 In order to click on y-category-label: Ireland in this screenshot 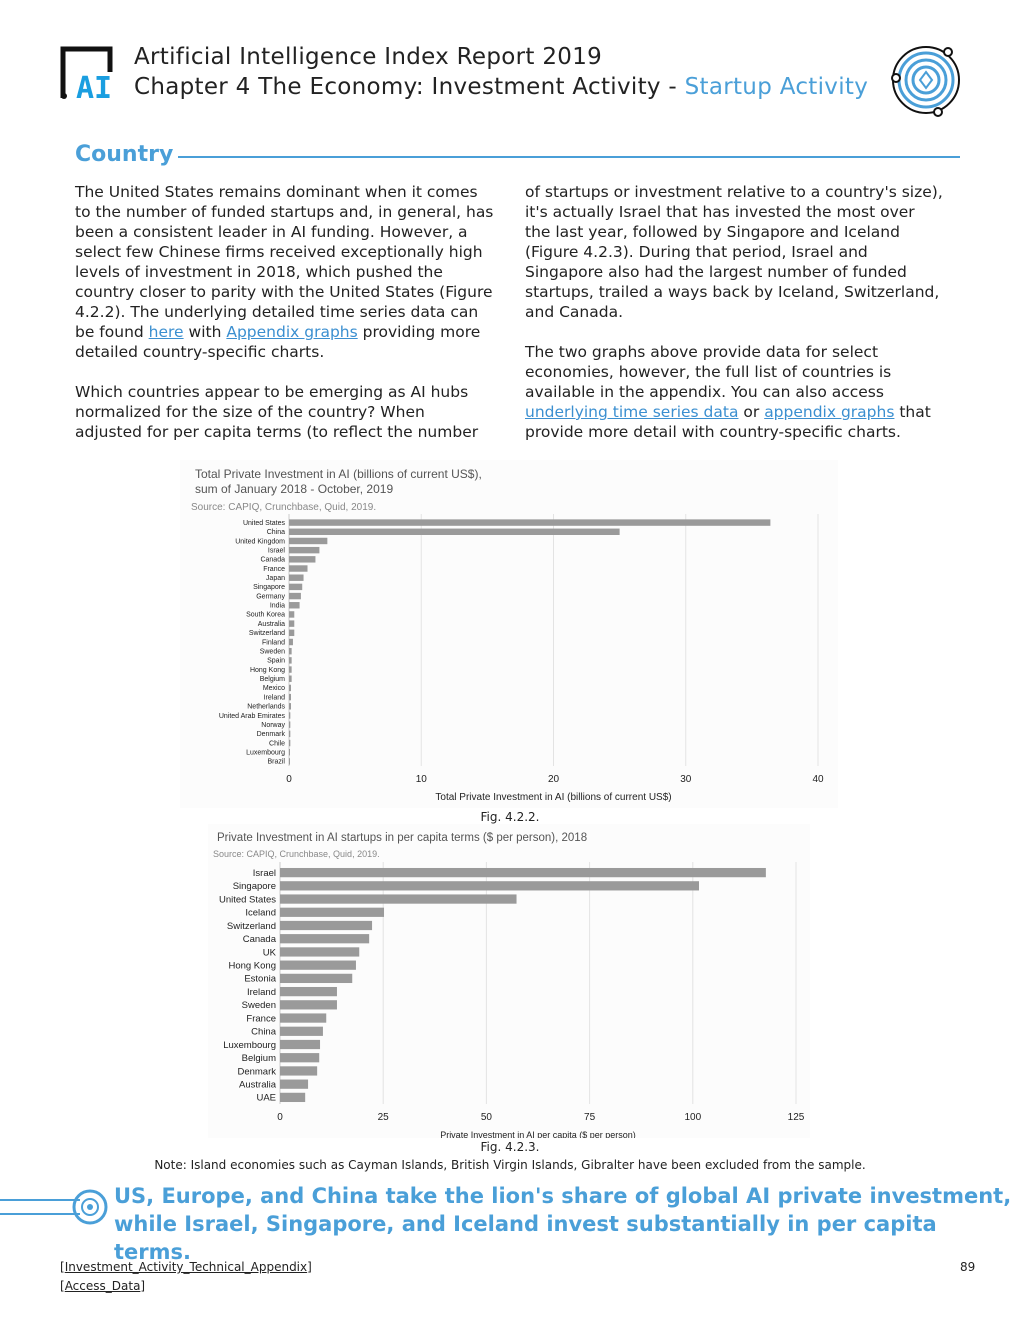, I will do `click(275, 697)`.